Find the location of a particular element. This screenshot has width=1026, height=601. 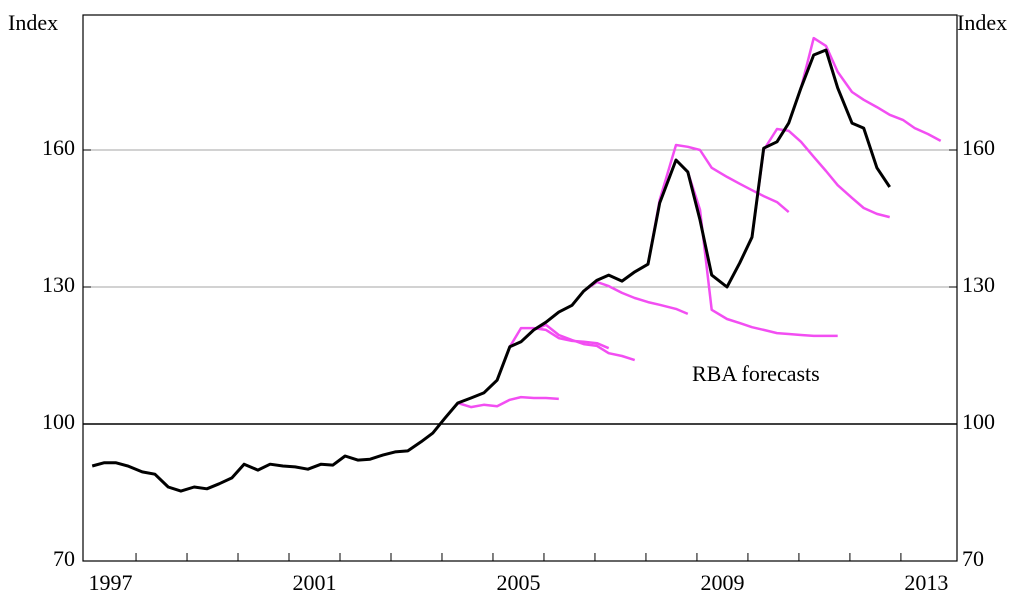

x-tick-label: 1997 is located at coordinates (111, 582).